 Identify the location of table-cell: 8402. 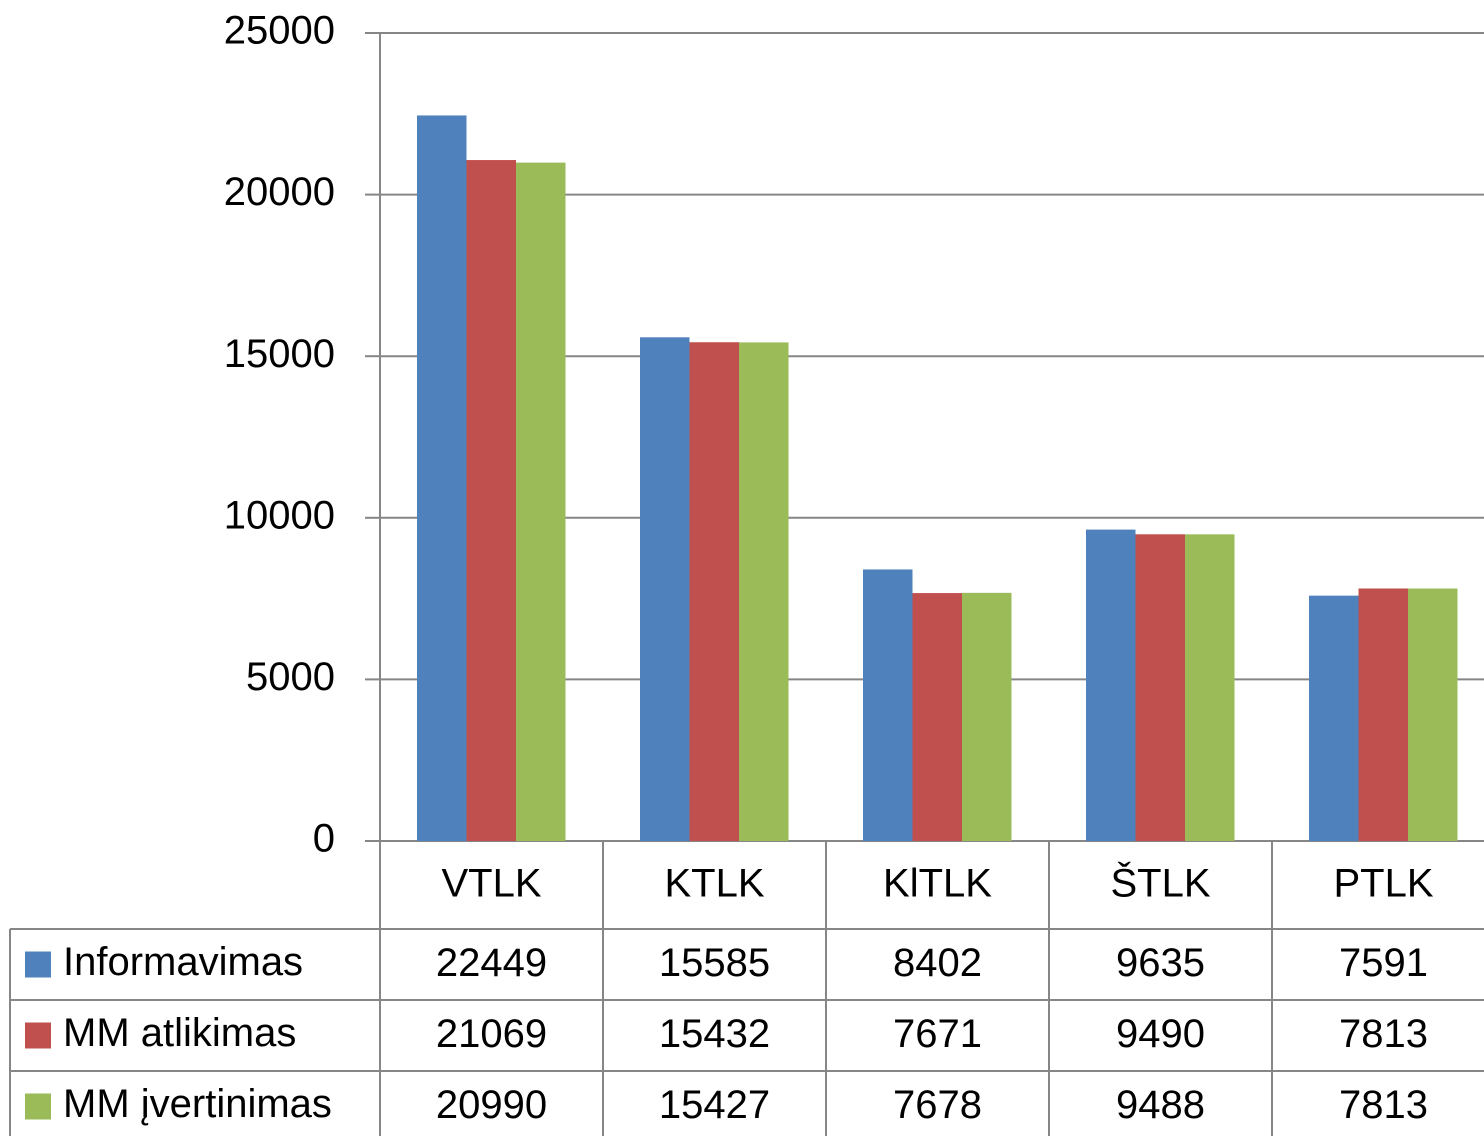
(937, 963).